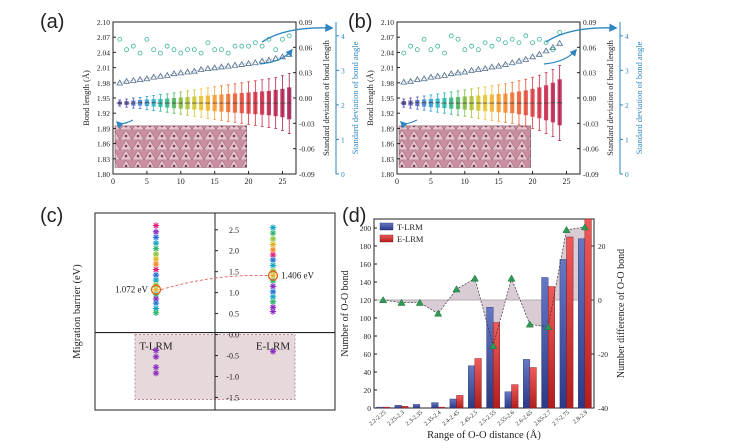 The image size is (734, 448). I want to click on y-tick-label: 200, so click(366, 228).